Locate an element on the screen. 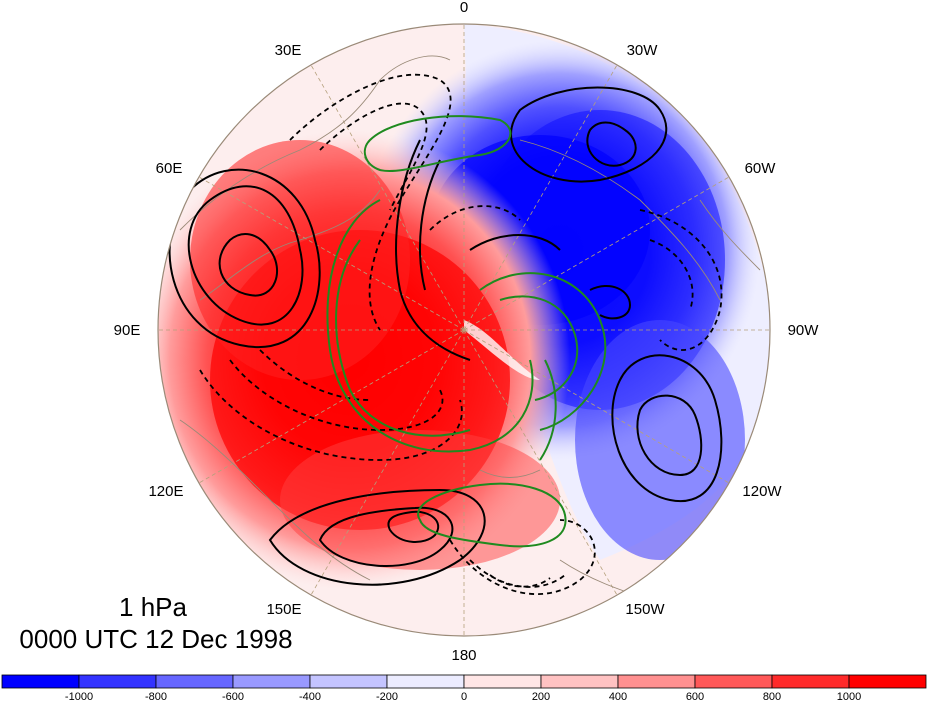  pressure-level-title: 1 hPa is located at coordinates (153, 607).